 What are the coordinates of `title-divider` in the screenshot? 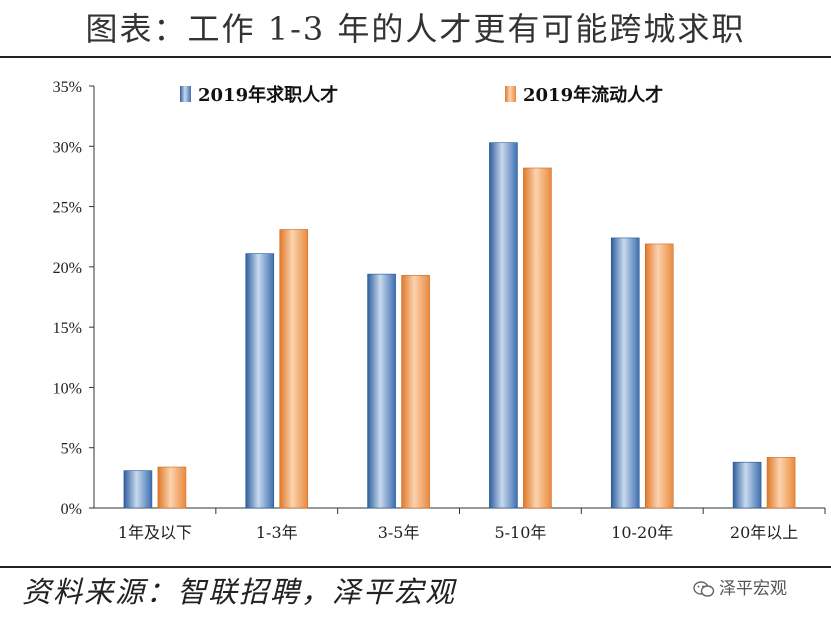 It's located at (415, 57).